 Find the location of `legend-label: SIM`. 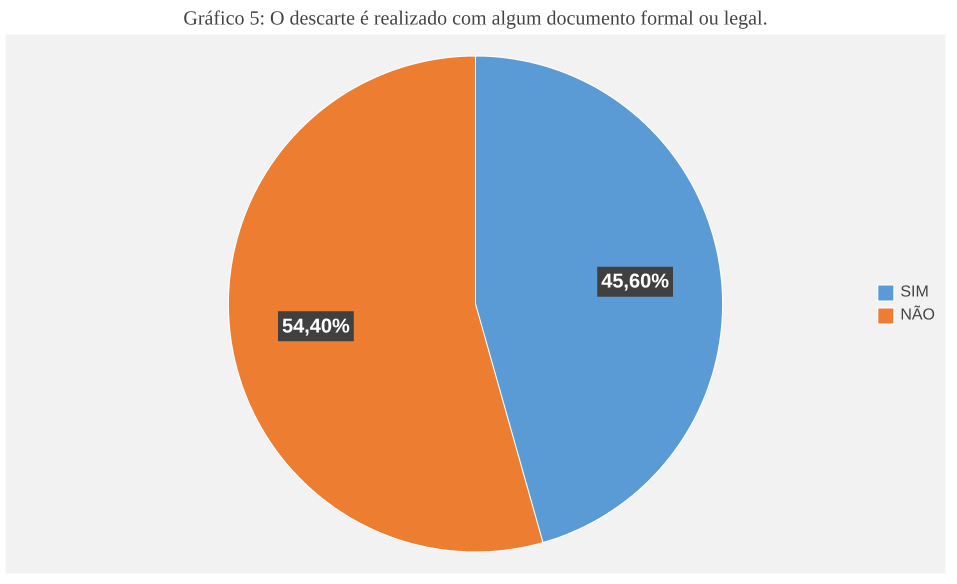

legend-label: SIM is located at coordinates (914, 292).